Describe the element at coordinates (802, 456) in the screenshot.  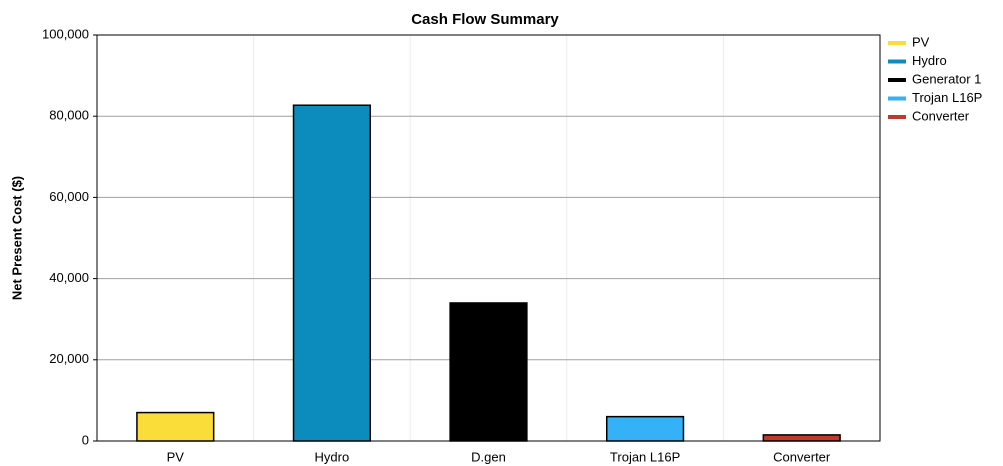
I see `x-tick-label: Converter` at that location.